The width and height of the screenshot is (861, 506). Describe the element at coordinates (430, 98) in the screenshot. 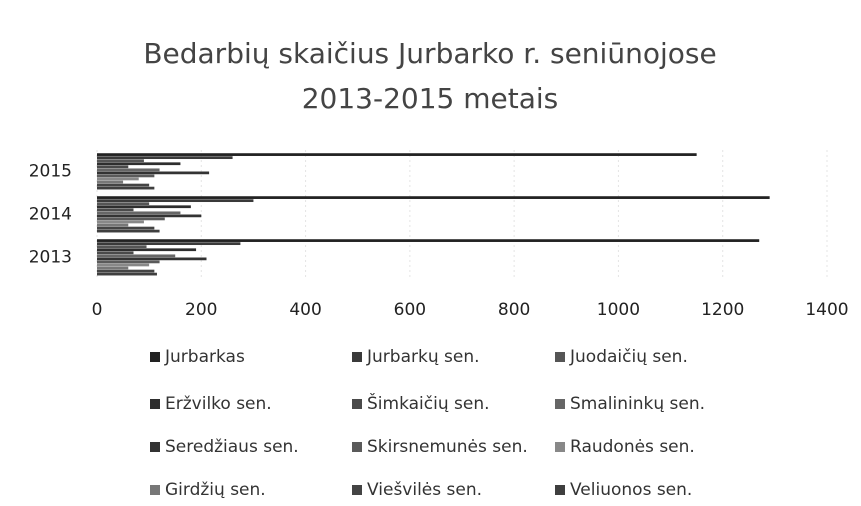

I see `chart-title: 2013-2015 metais` at that location.